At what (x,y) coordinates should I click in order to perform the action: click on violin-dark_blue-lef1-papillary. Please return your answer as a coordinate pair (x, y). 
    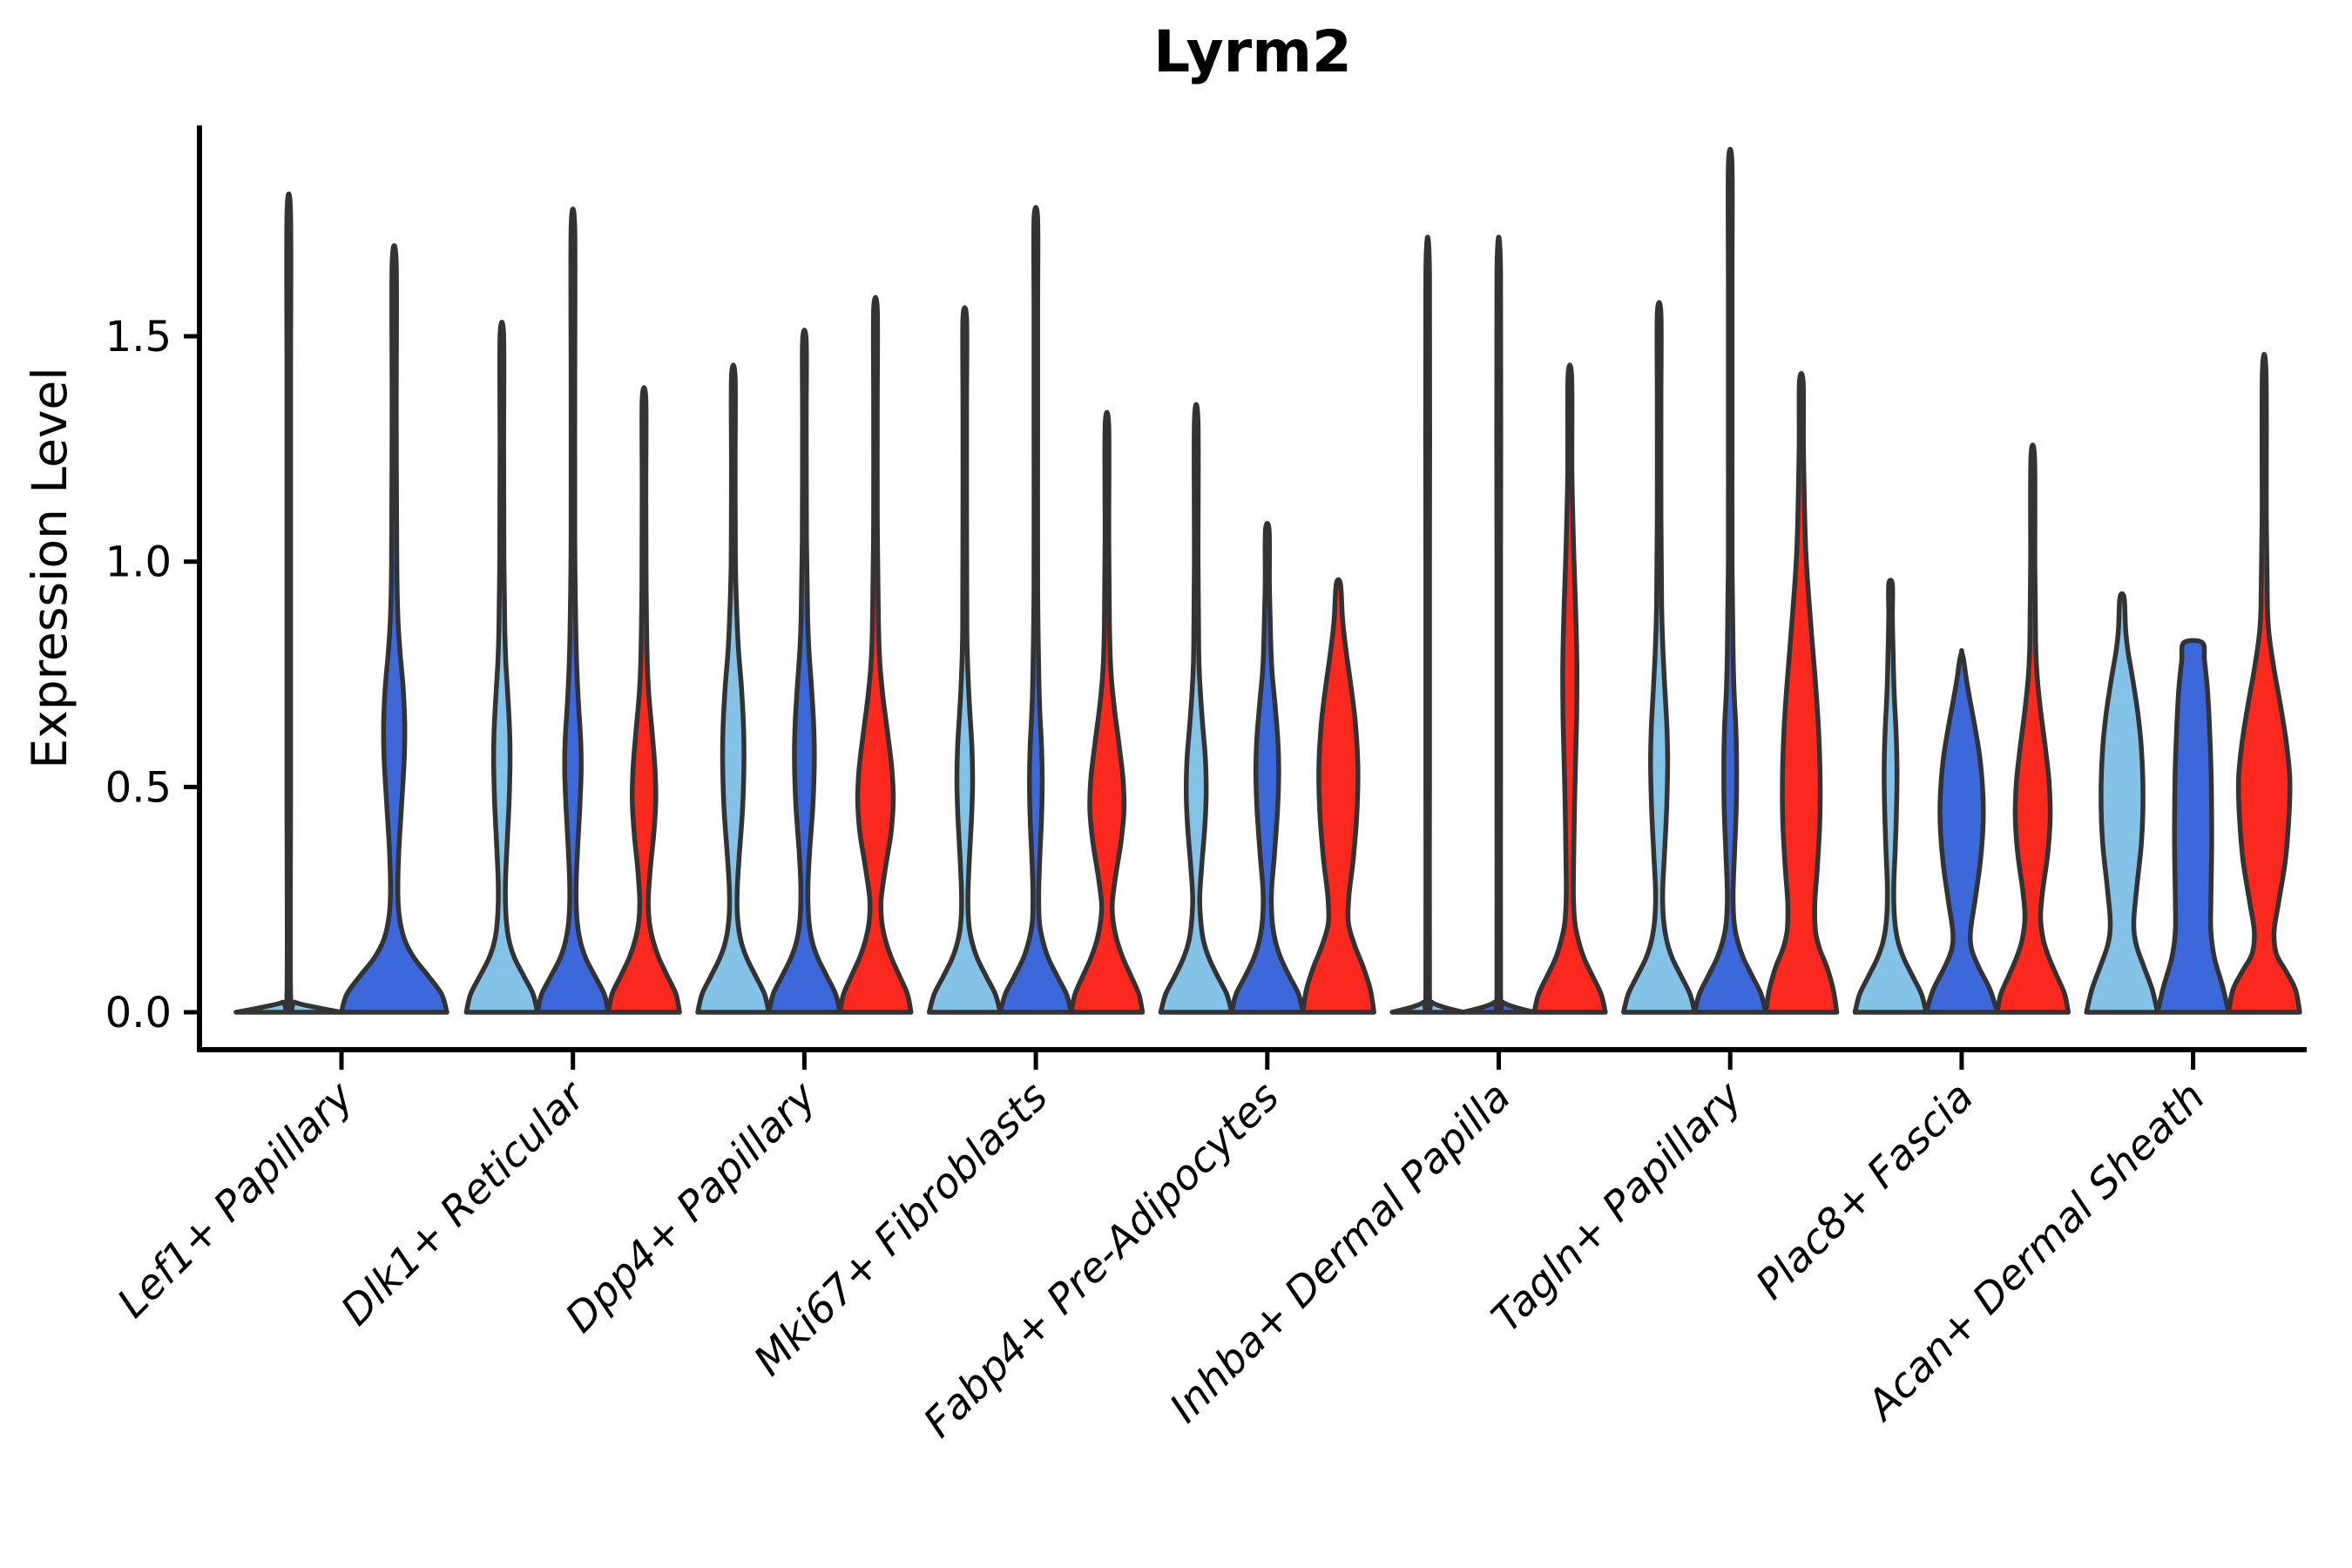
    Looking at the image, I should click on (394, 629).